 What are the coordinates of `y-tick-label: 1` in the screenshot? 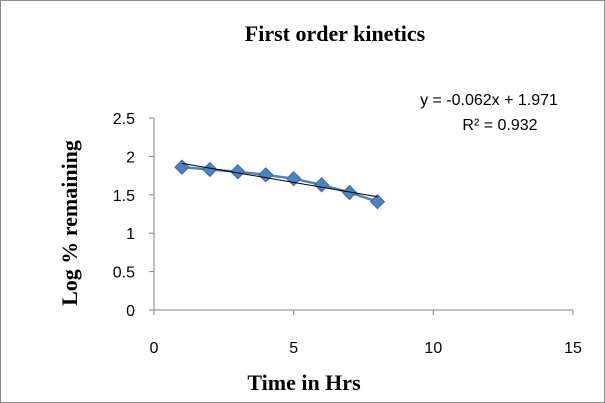 It's located at (130, 234).